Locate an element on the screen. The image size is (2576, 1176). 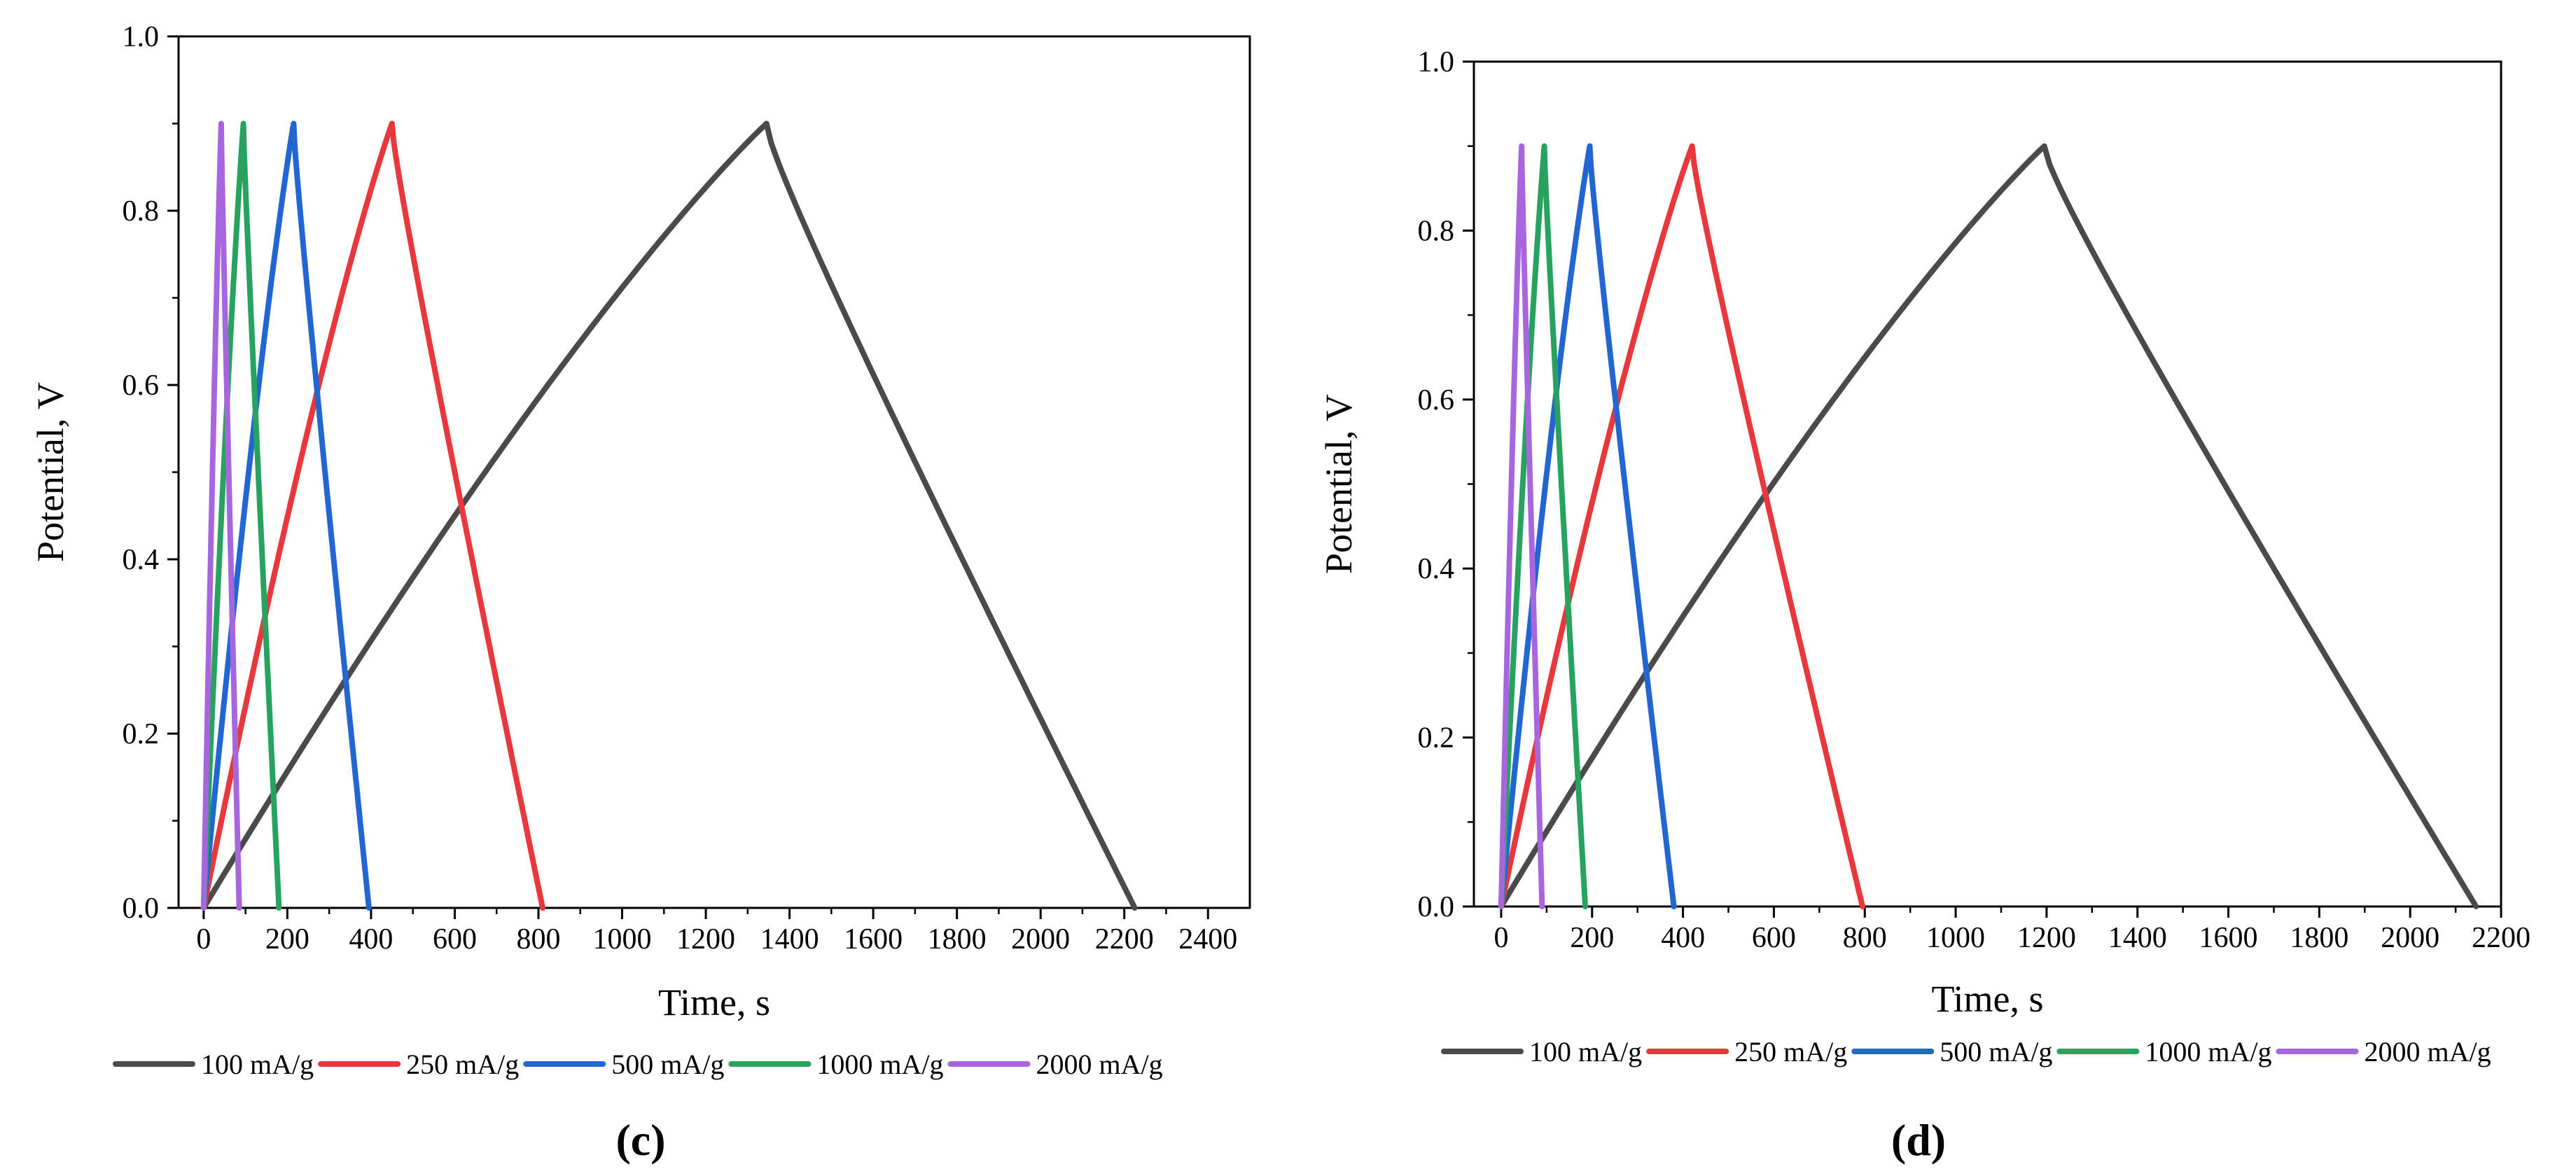
panel-label: (c) is located at coordinates (640, 1140).